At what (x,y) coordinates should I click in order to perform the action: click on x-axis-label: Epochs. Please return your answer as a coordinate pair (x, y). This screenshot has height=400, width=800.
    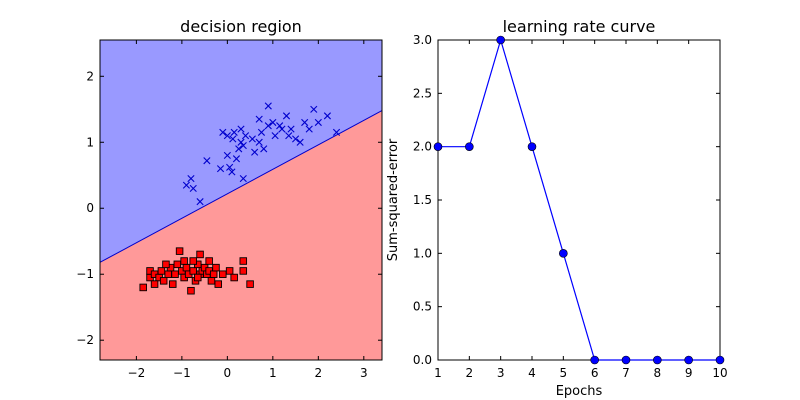
    Looking at the image, I should click on (579, 391).